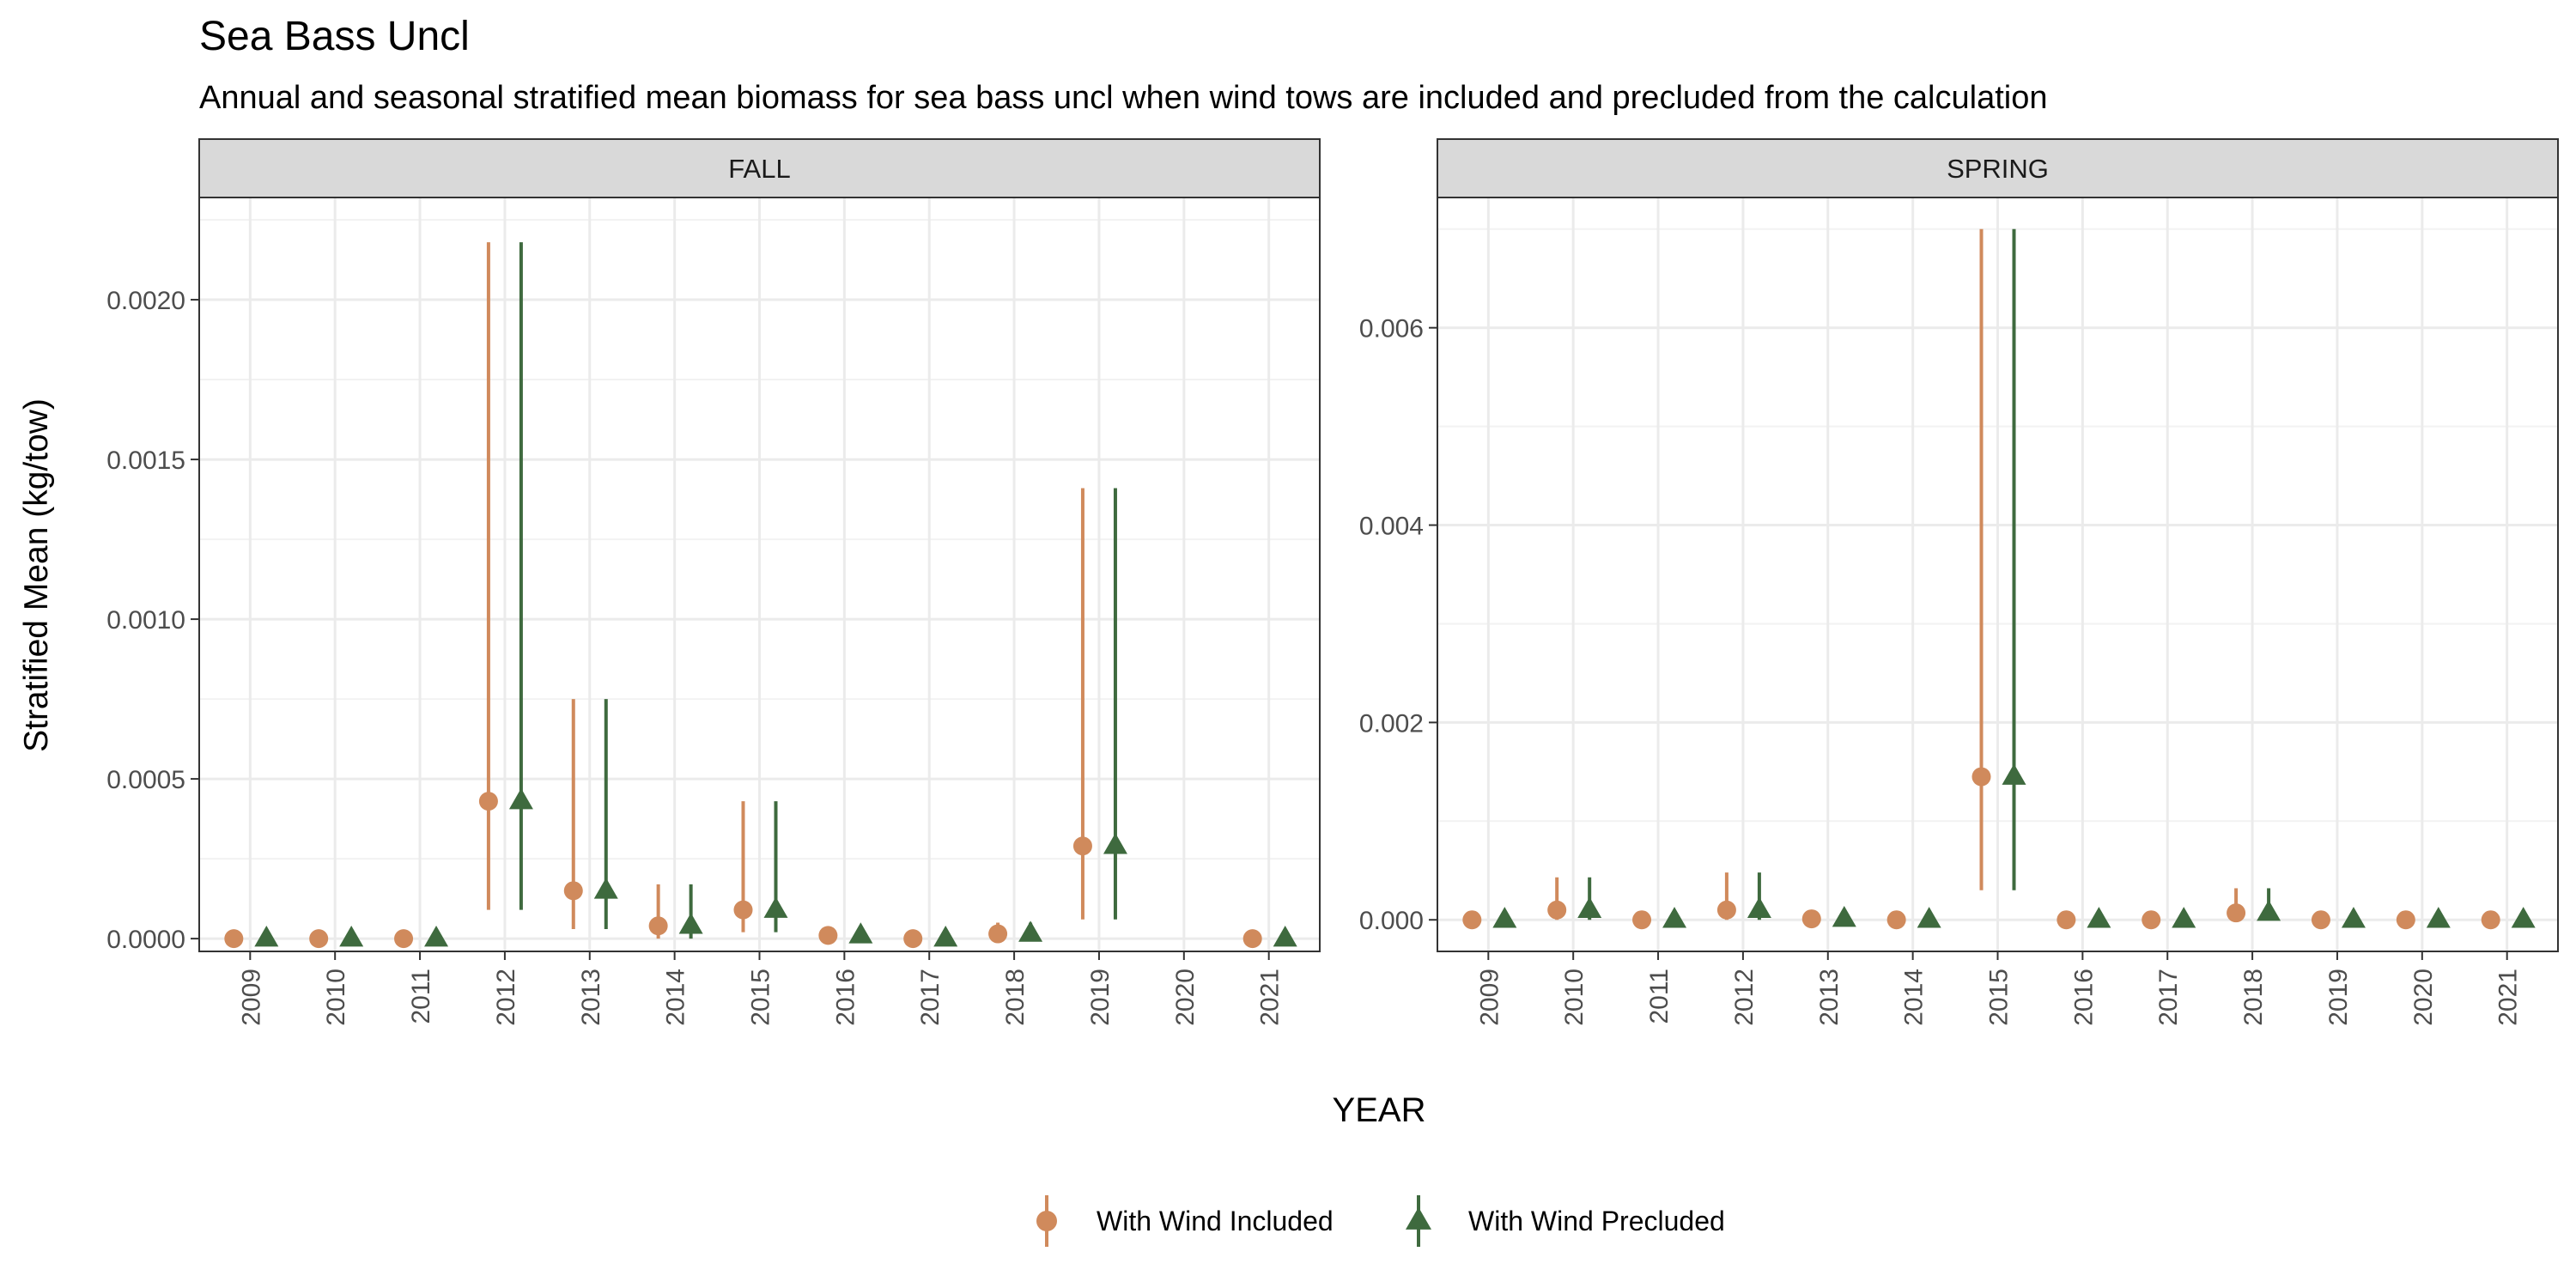 This screenshot has width=2576, height=1288. Describe the element at coordinates (1215, 1221) in the screenshot. I see `legend-label: With Wind Included` at that location.